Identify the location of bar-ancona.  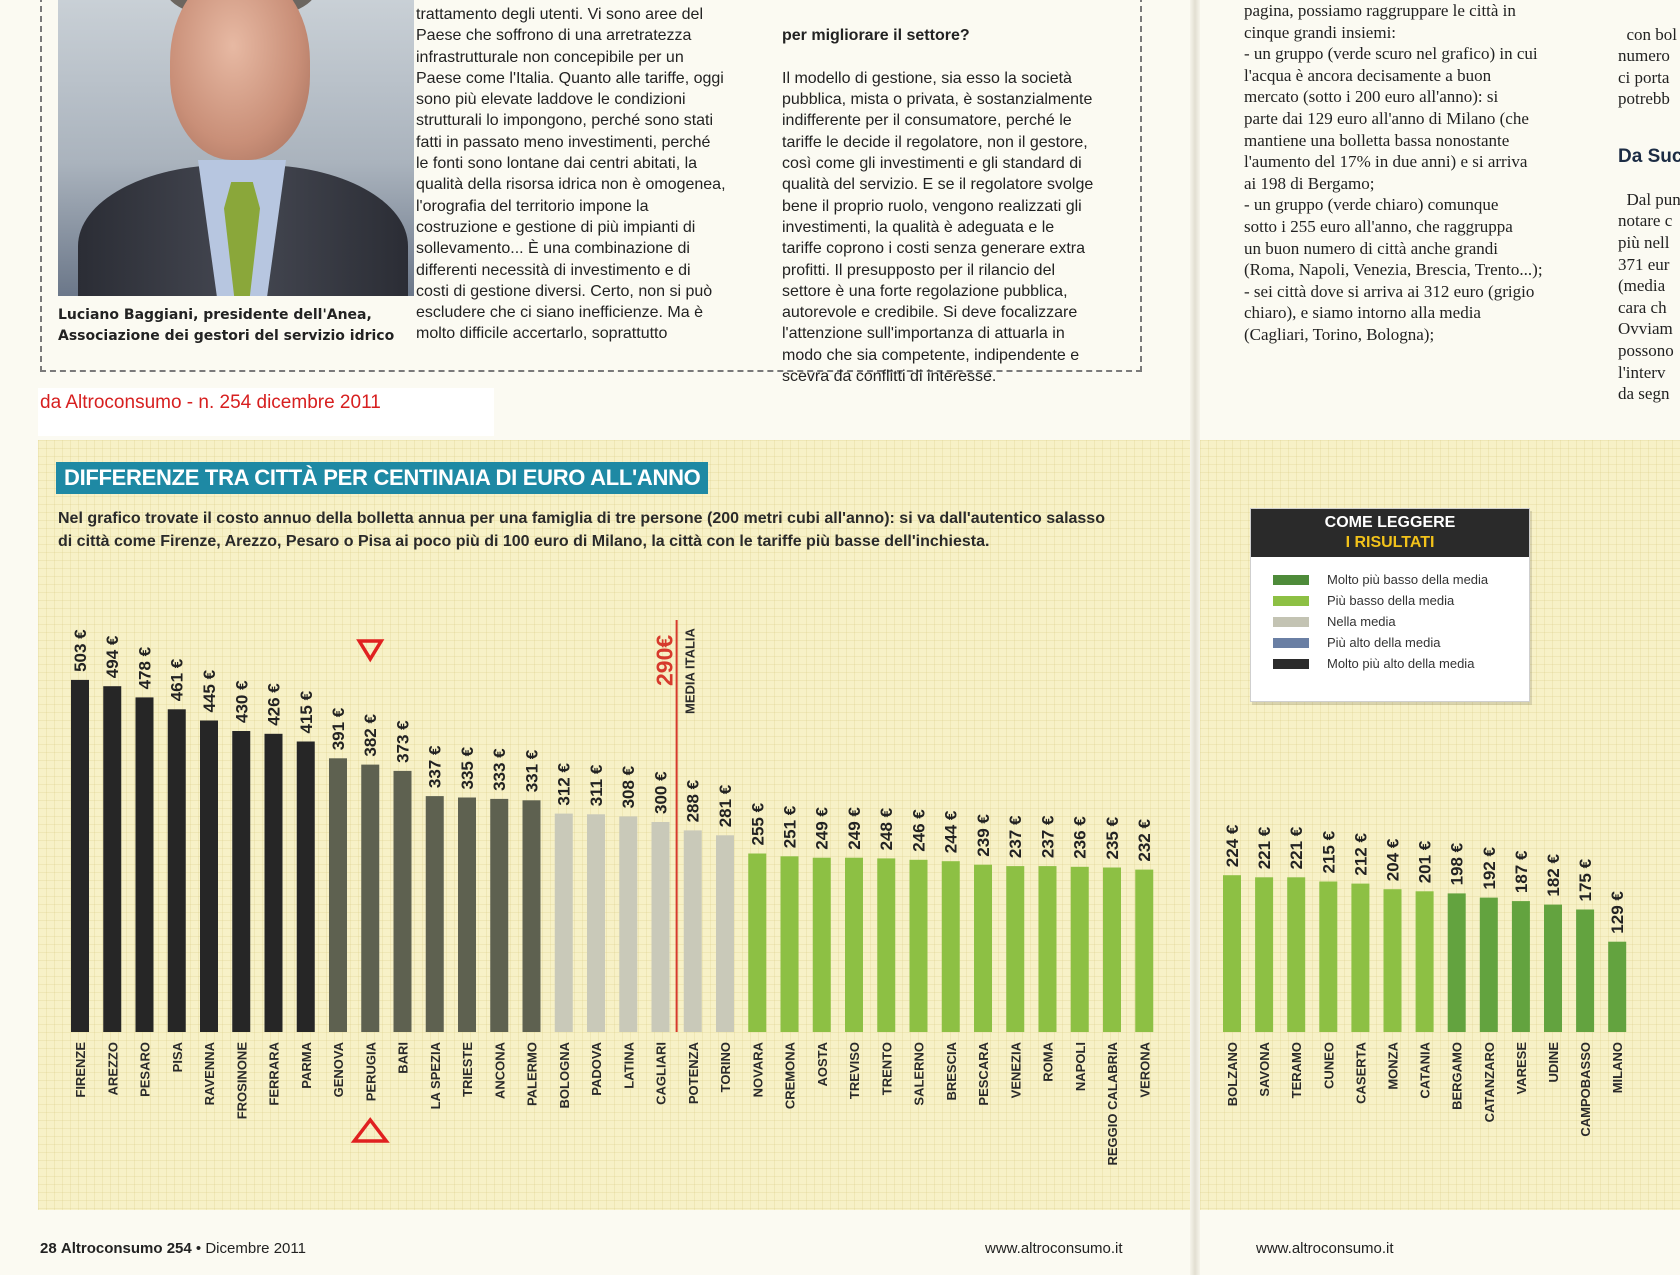
(499, 915).